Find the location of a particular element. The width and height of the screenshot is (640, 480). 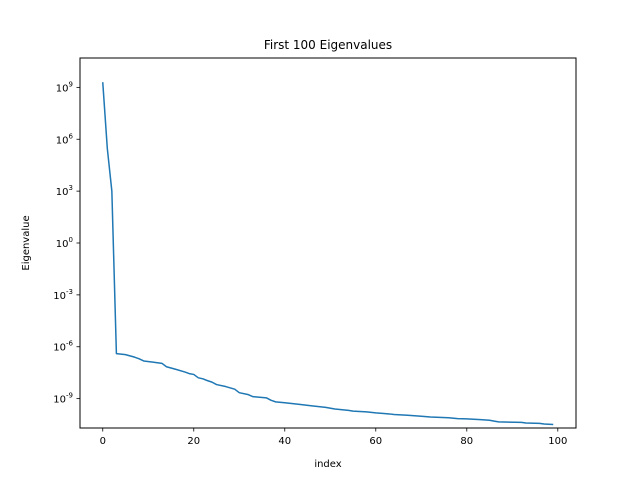

x-axis-label: index is located at coordinates (327, 464).